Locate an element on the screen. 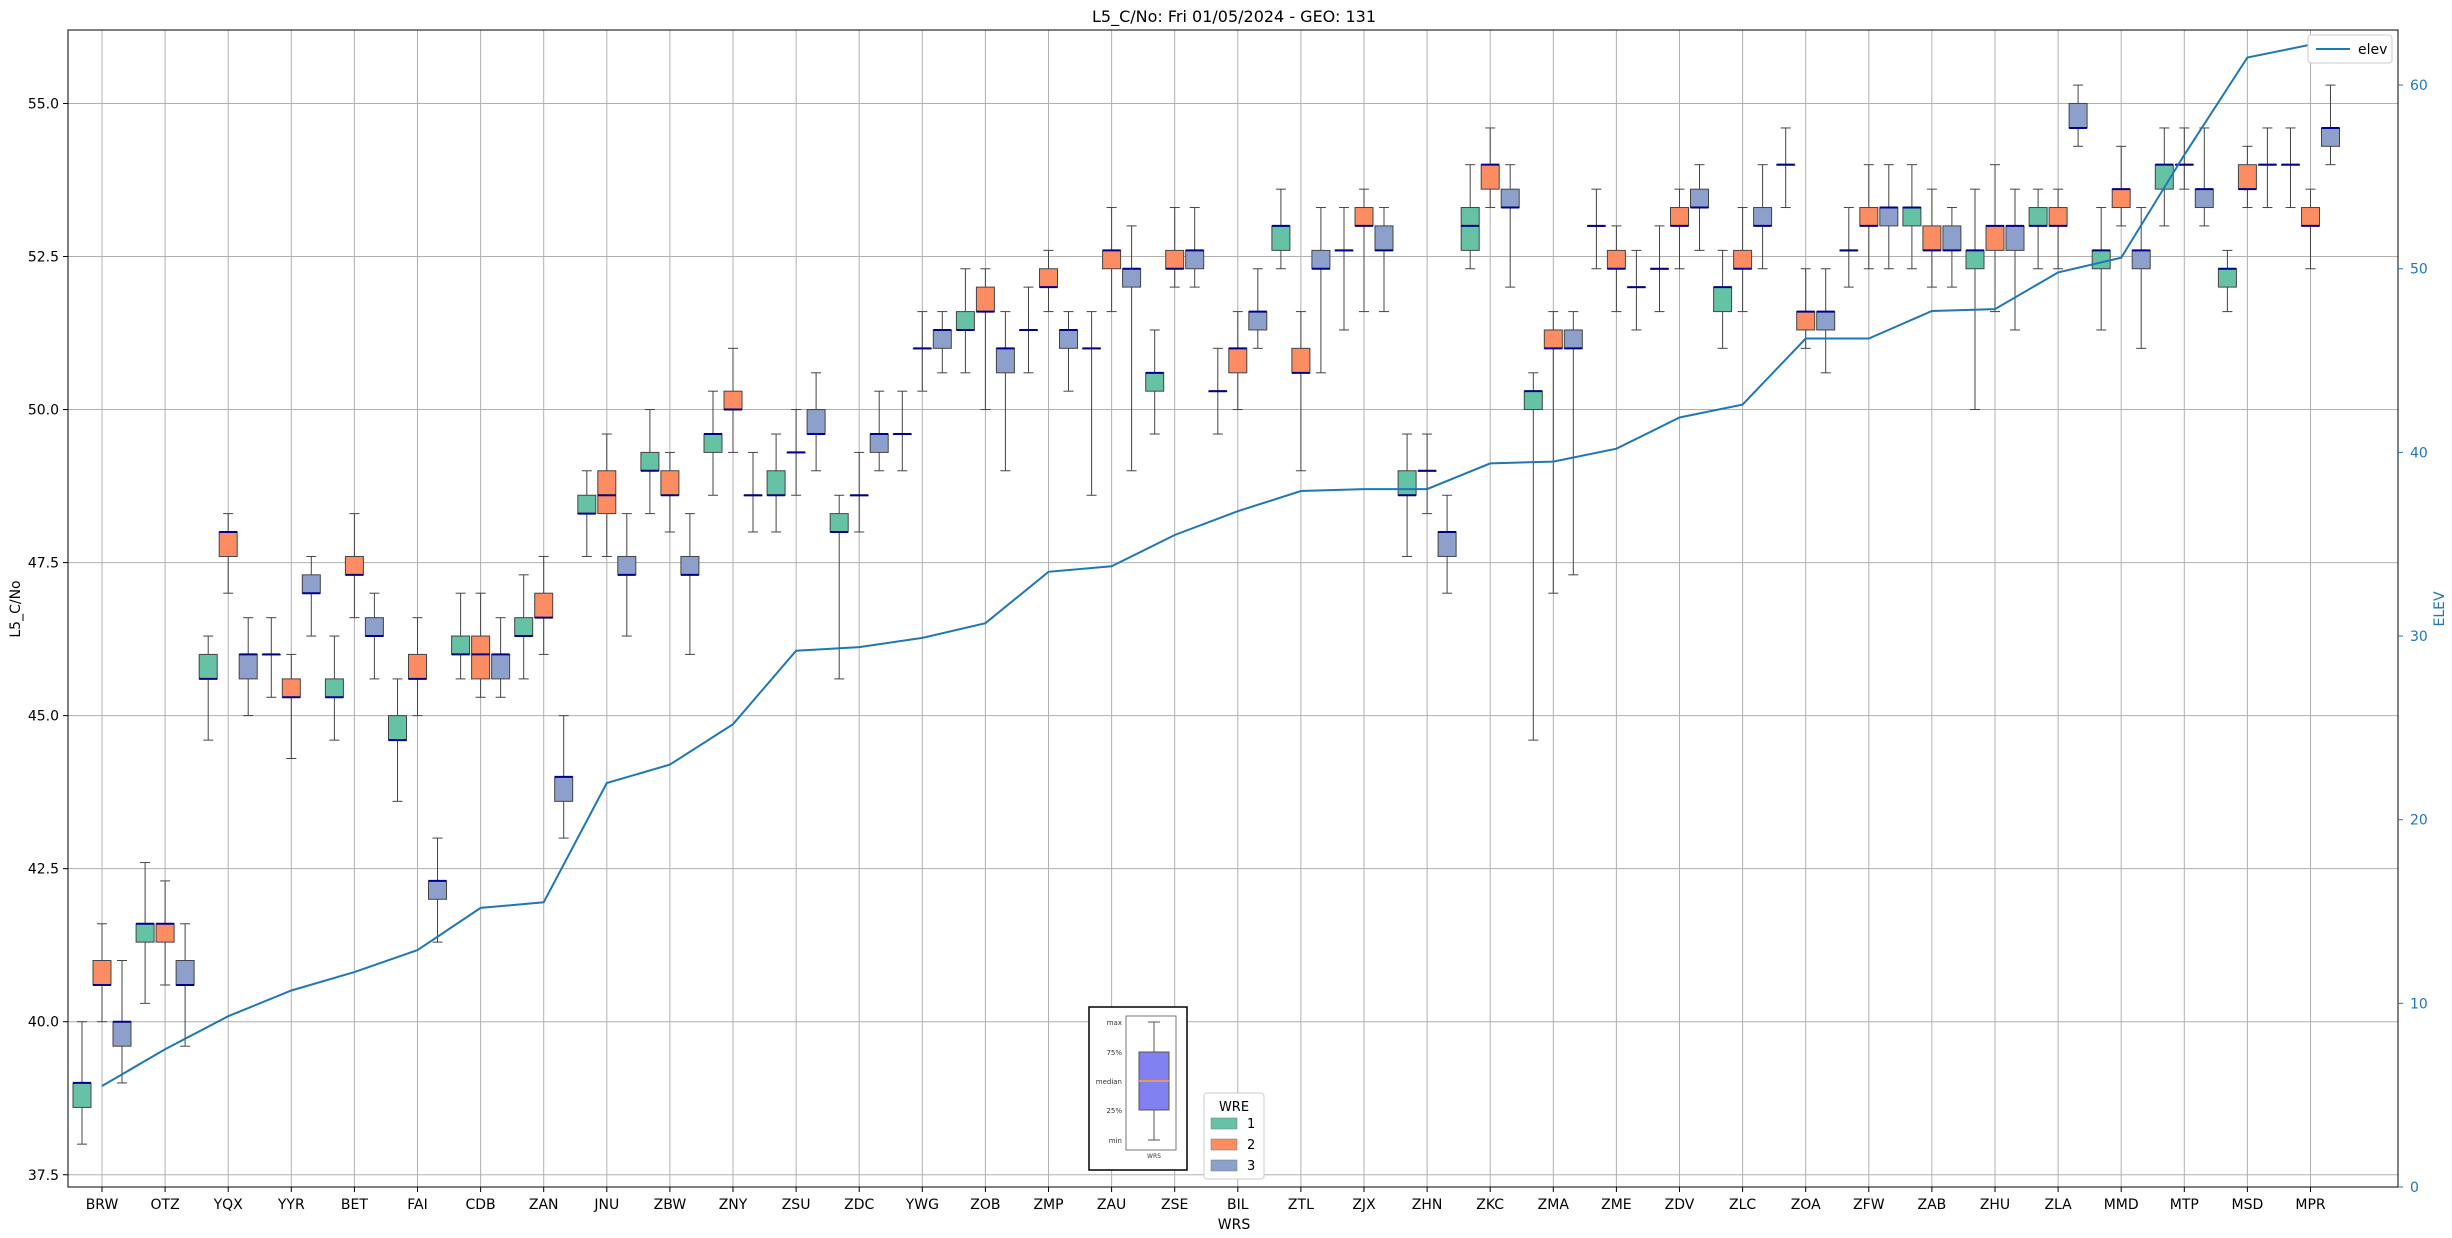 Image resolution: width=2452 pixels, height=1238 pixels. x-tick-label: ZNY is located at coordinates (733, 1205).